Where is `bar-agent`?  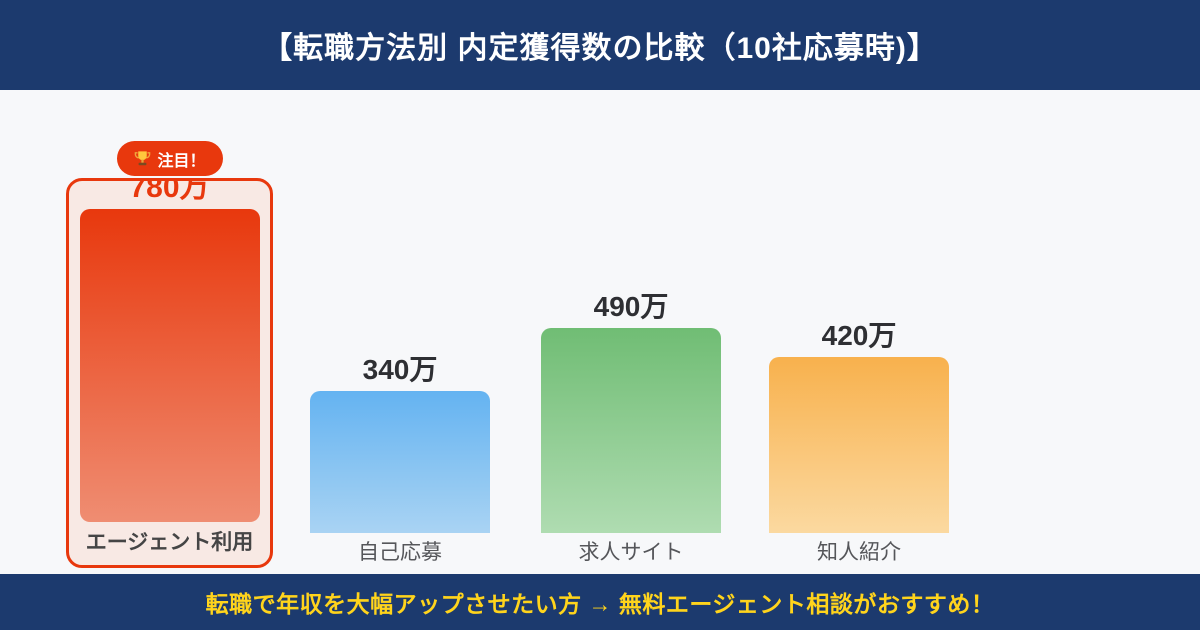 bar-agent is located at coordinates (169, 365).